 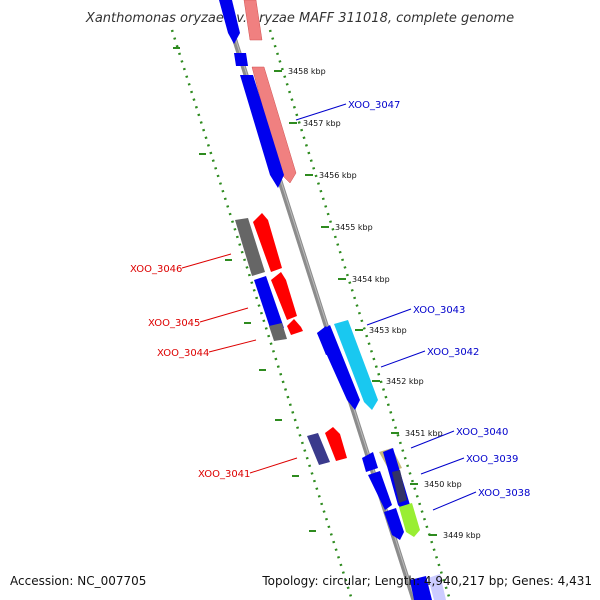 I want to click on gene-block-salmon, so click(x=253, y=20).